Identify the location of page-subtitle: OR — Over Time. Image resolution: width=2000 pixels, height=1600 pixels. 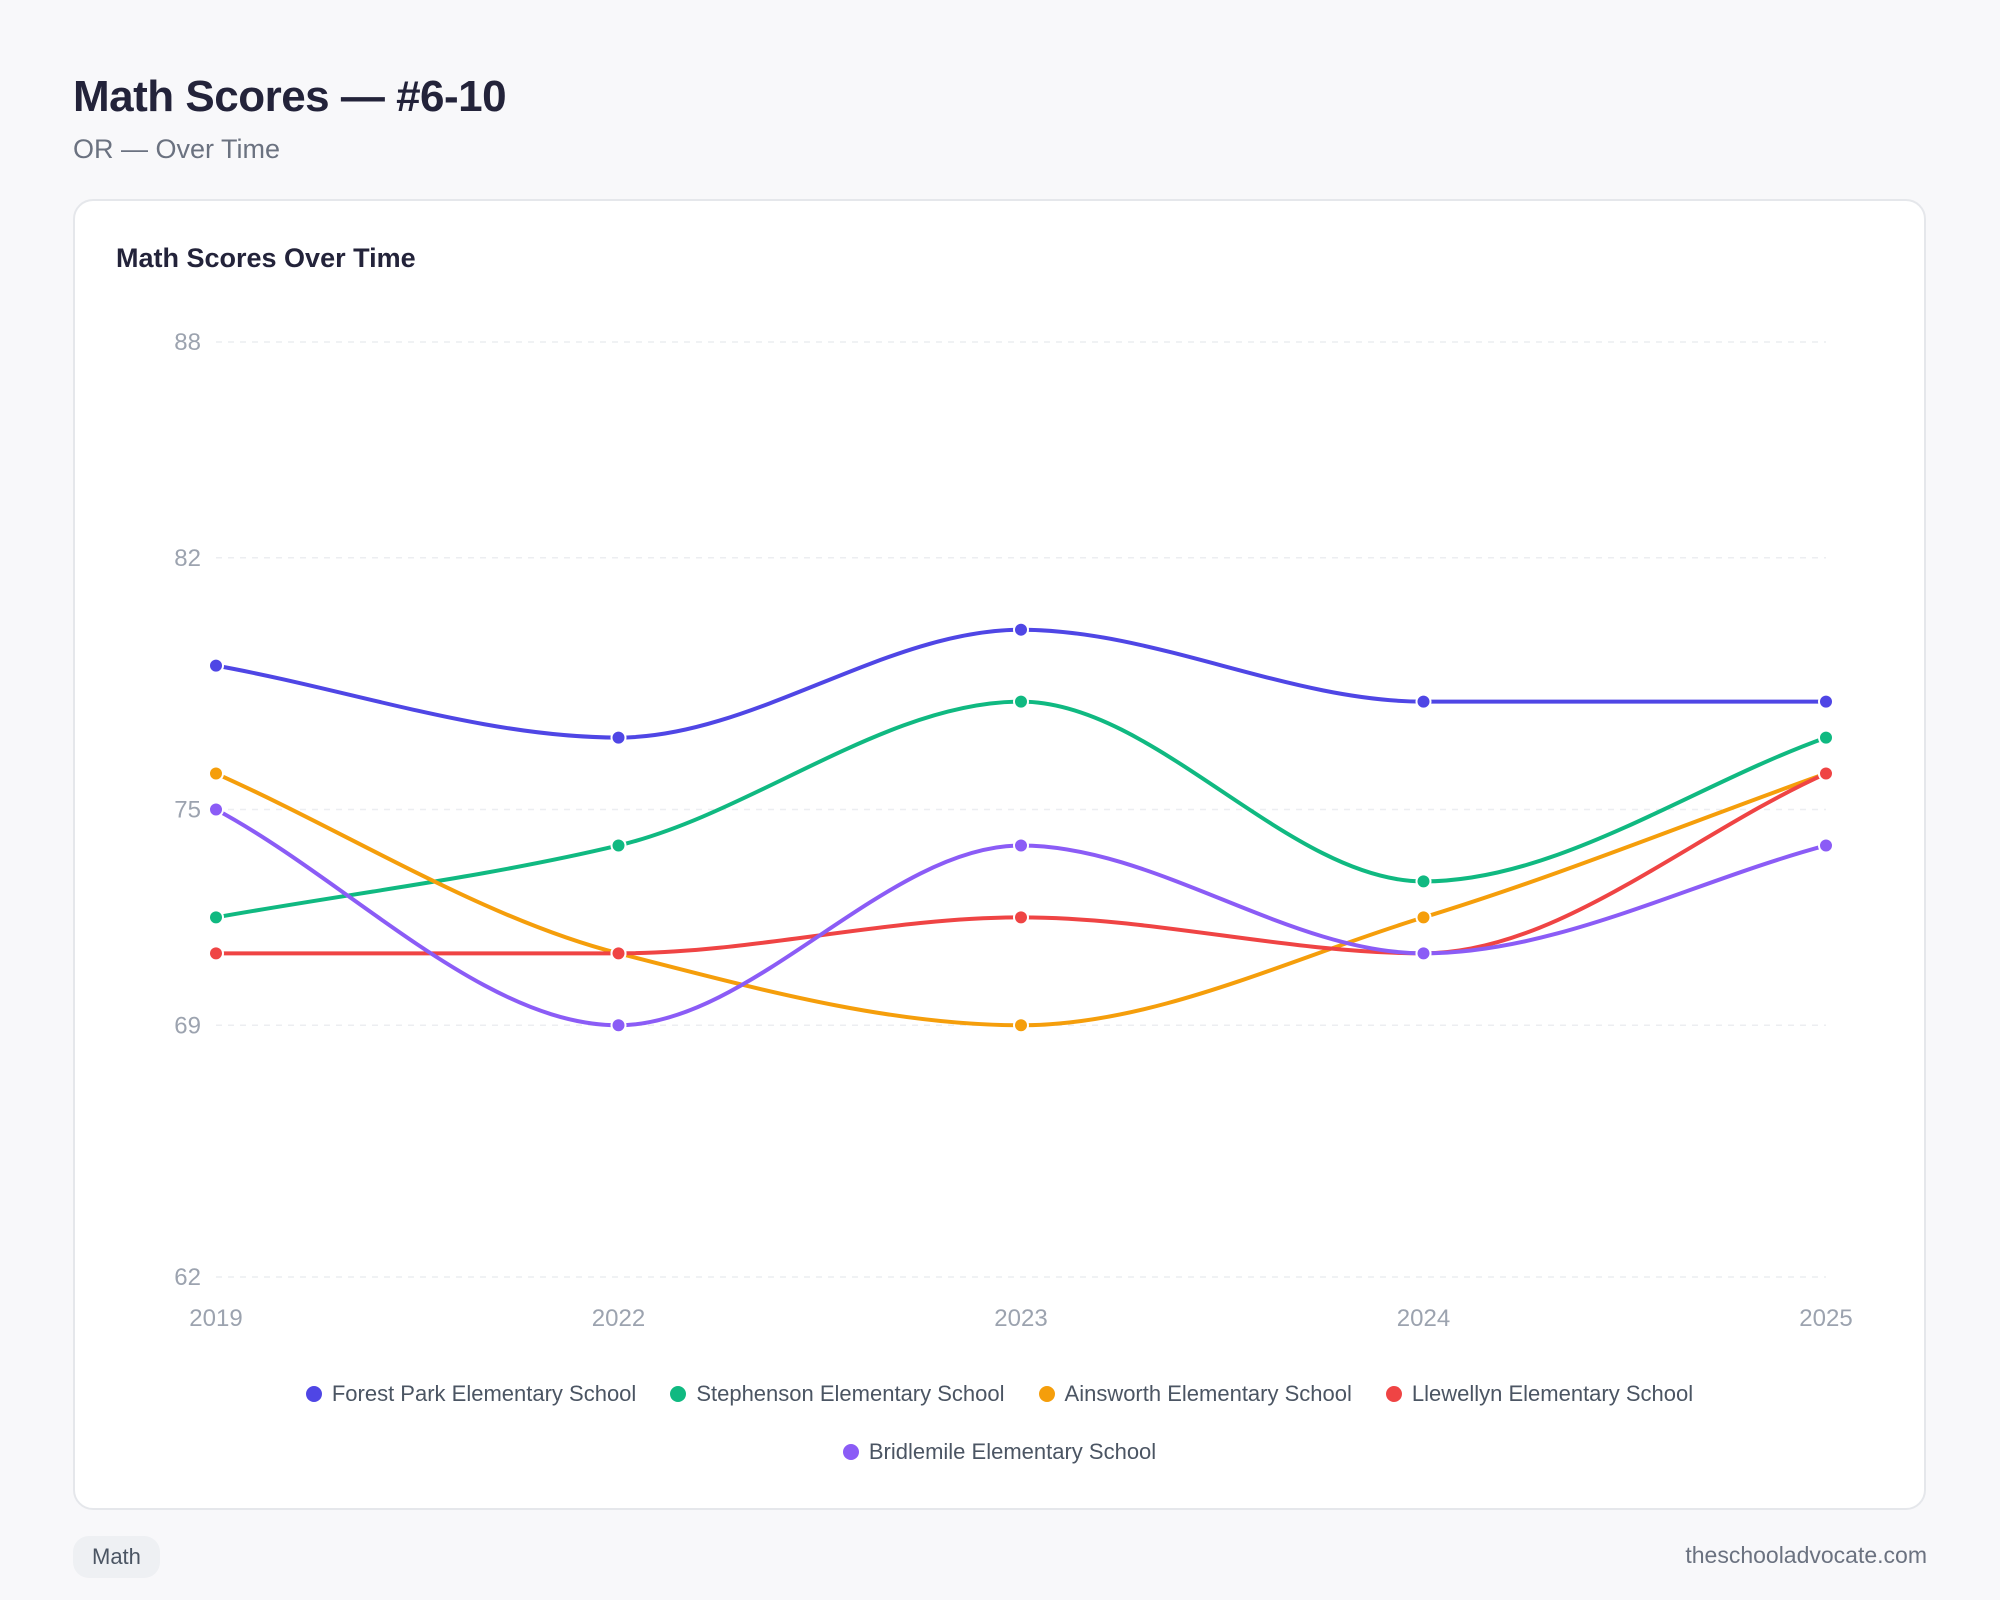
(177, 149).